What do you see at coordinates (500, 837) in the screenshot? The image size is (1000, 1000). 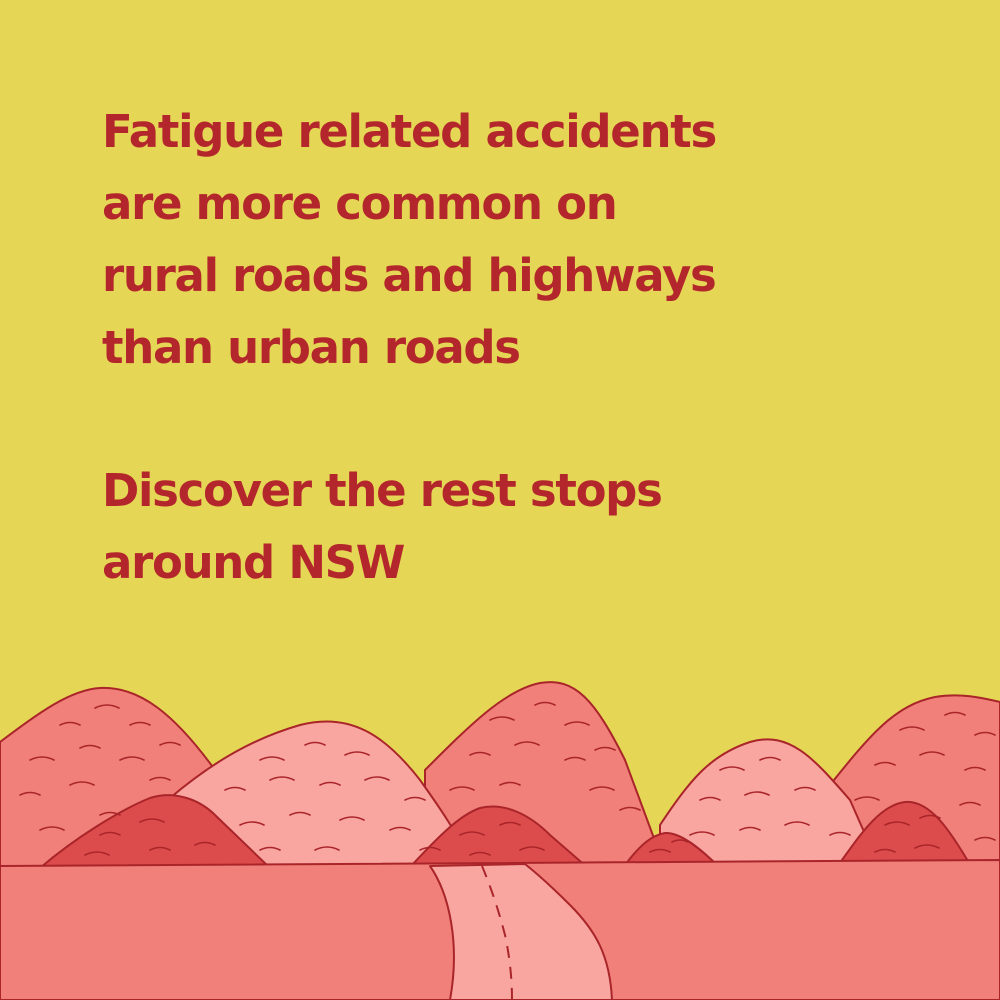 I see `dark-hill-center` at bounding box center [500, 837].